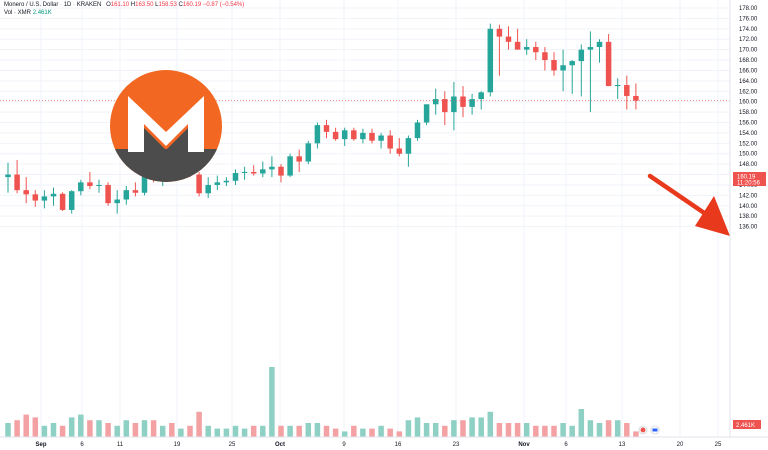 The height and width of the screenshot is (450, 768). Describe the element at coordinates (748, 71) in the screenshot. I see `price-tick-label: 166.00` at that location.